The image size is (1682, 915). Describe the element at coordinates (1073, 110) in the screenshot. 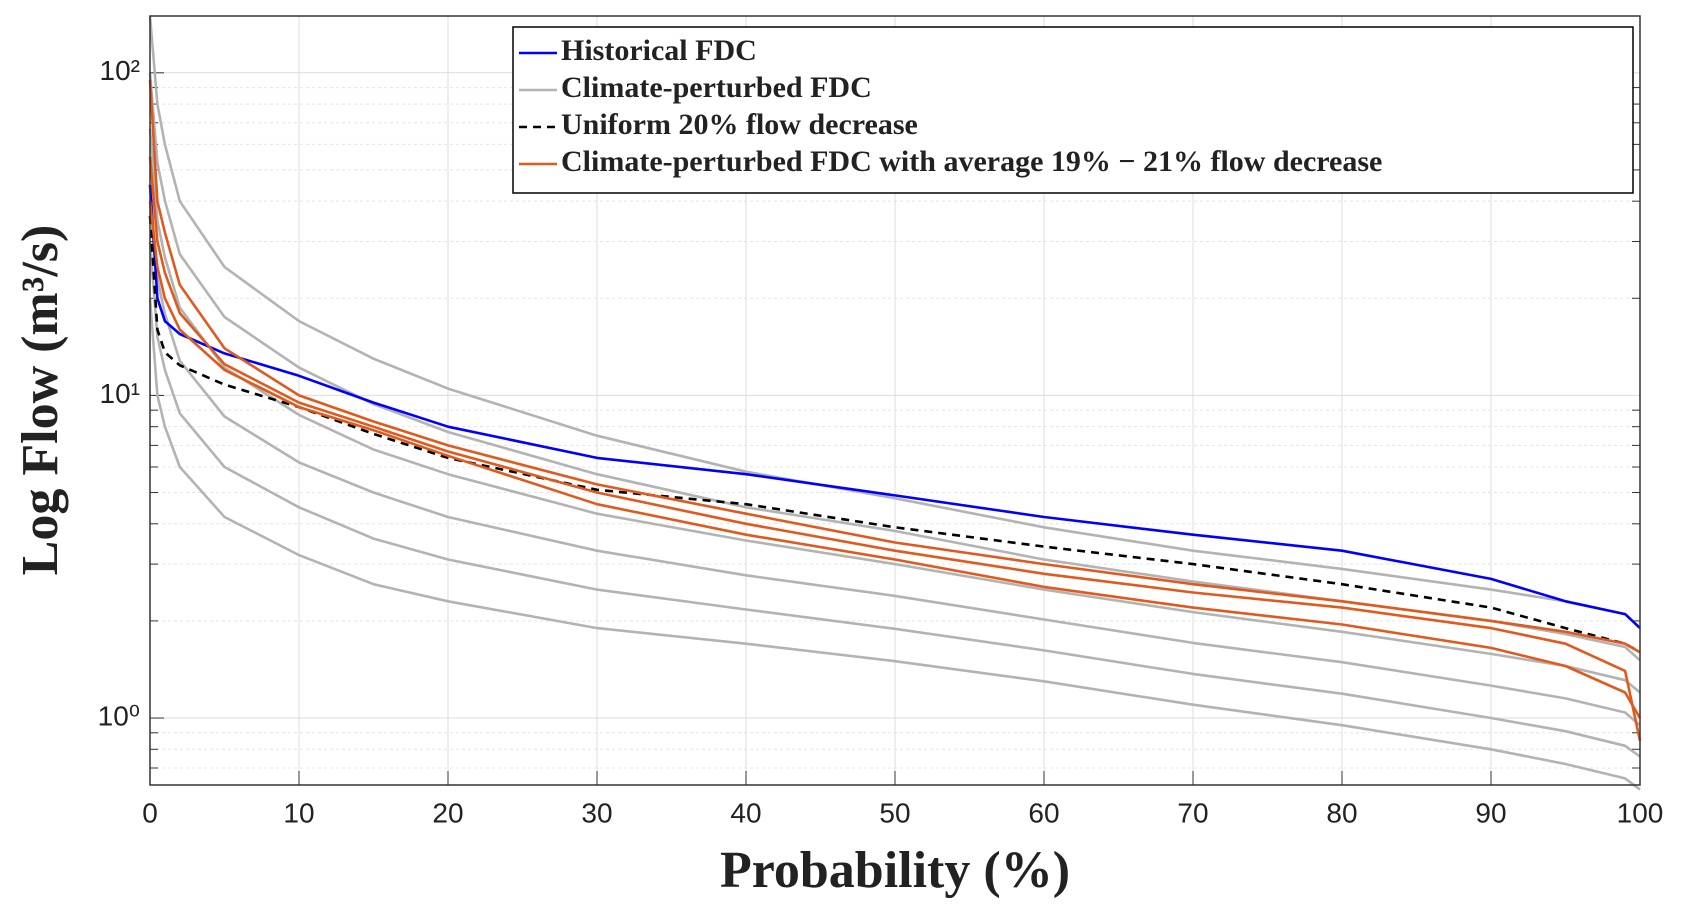

I see `legend-box` at that location.